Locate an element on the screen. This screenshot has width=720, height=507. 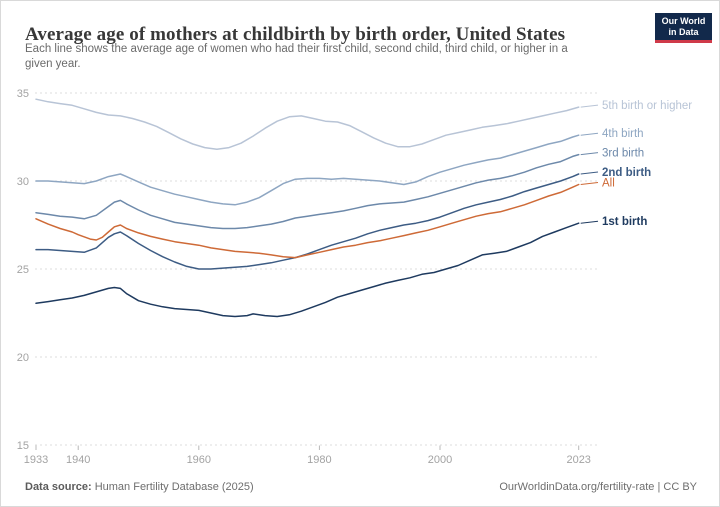
y-tick-label-20: 20 is located at coordinates (23, 358).